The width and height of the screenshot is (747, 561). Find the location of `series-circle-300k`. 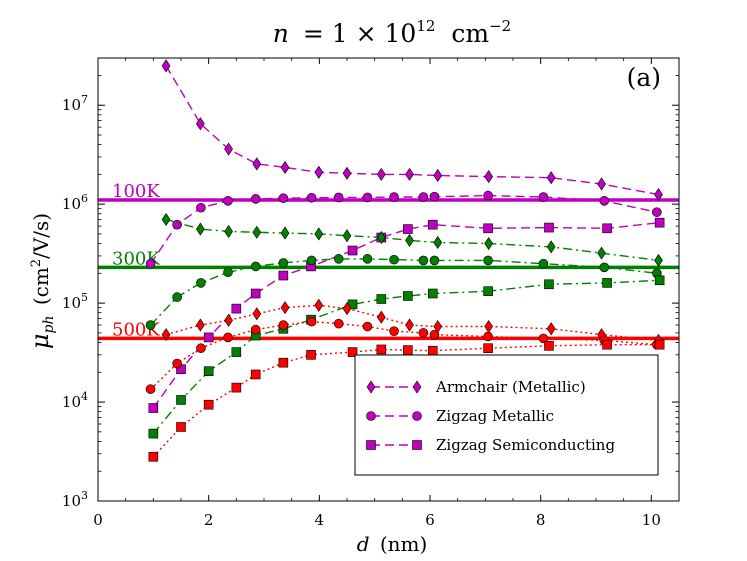

series-circle-300k is located at coordinates (403, 292).